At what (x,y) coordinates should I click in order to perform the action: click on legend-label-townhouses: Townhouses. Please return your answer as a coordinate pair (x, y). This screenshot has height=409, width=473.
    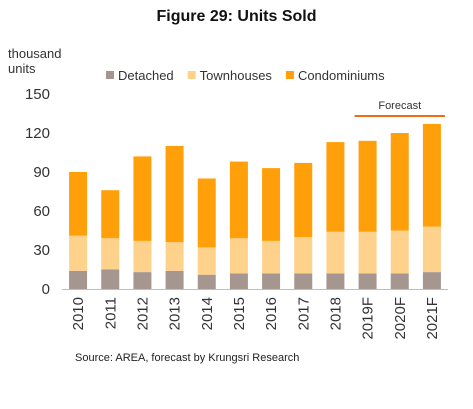
    Looking at the image, I should click on (236, 75).